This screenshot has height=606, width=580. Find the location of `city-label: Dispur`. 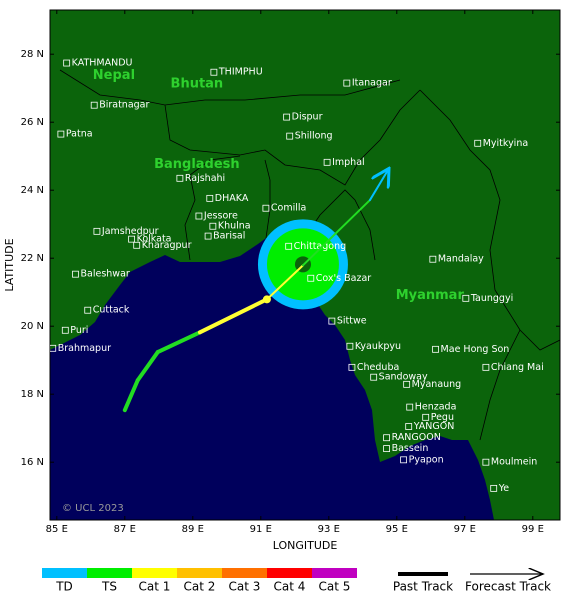

city-label: Dispur is located at coordinates (307, 117).